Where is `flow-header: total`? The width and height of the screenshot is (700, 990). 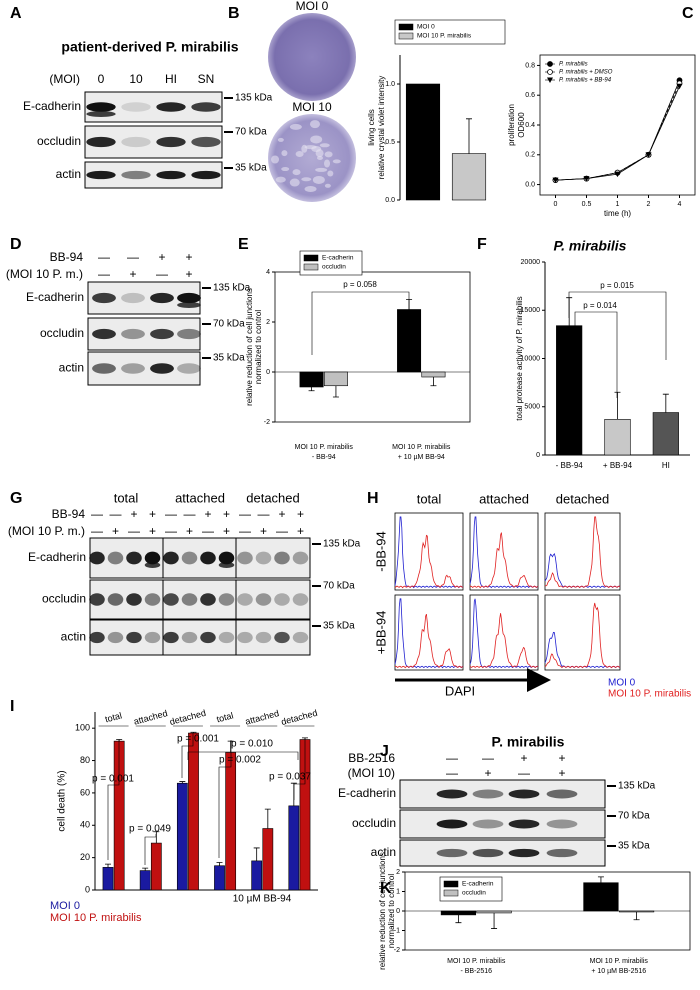 flow-header: total is located at coordinates (429, 498).